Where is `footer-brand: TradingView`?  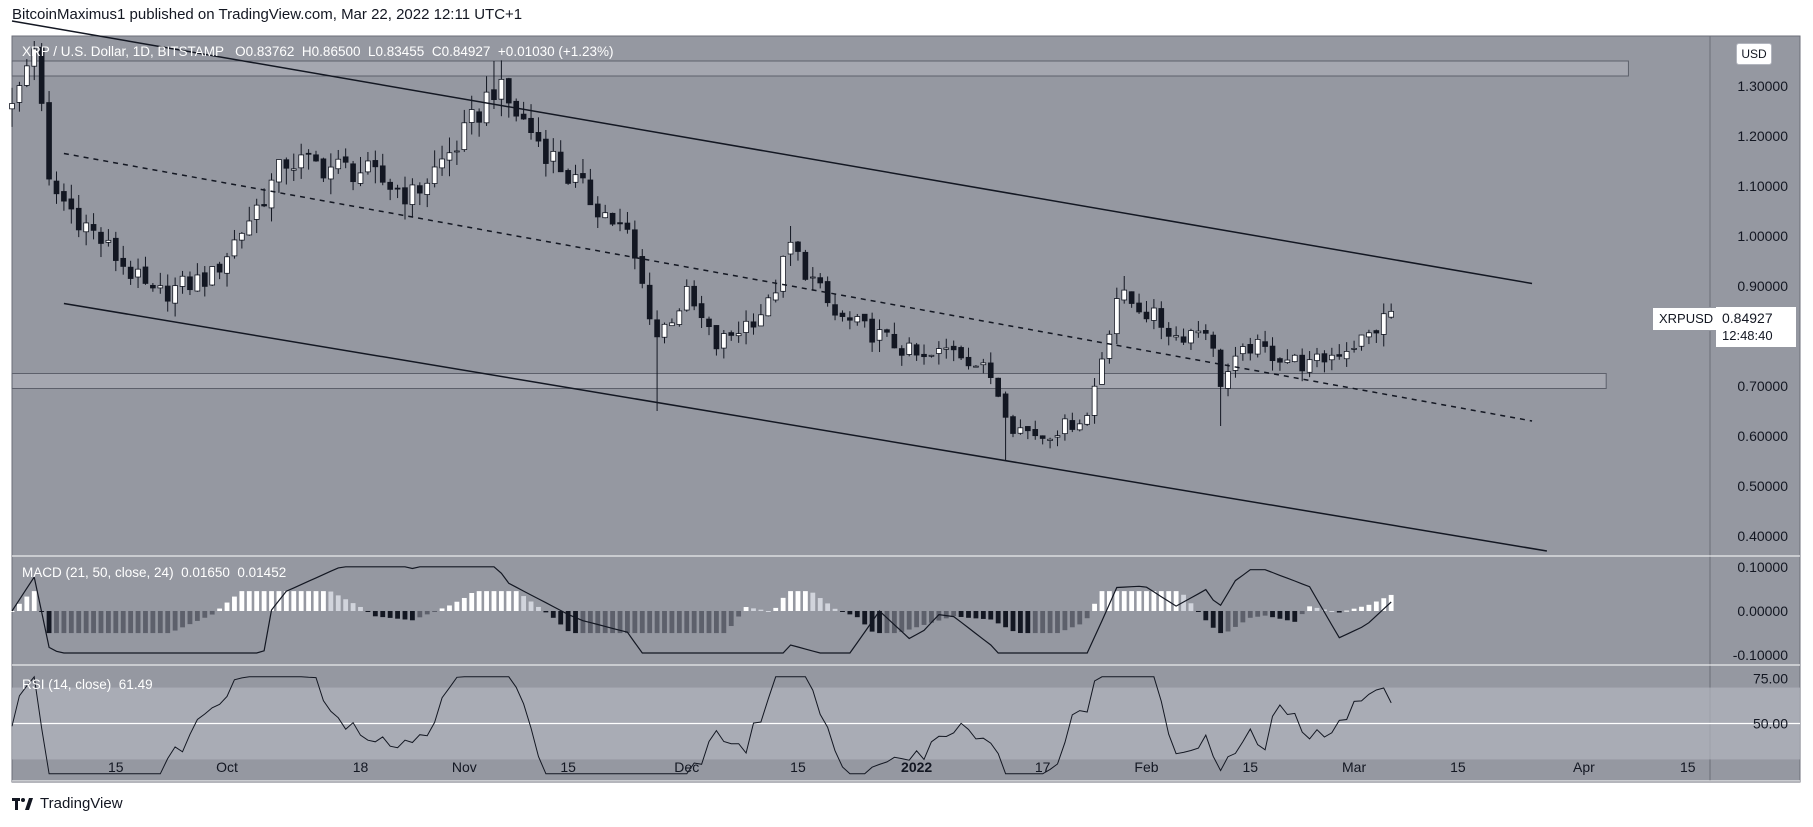 footer-brand: TradingView is located at coordinates (81, 803).